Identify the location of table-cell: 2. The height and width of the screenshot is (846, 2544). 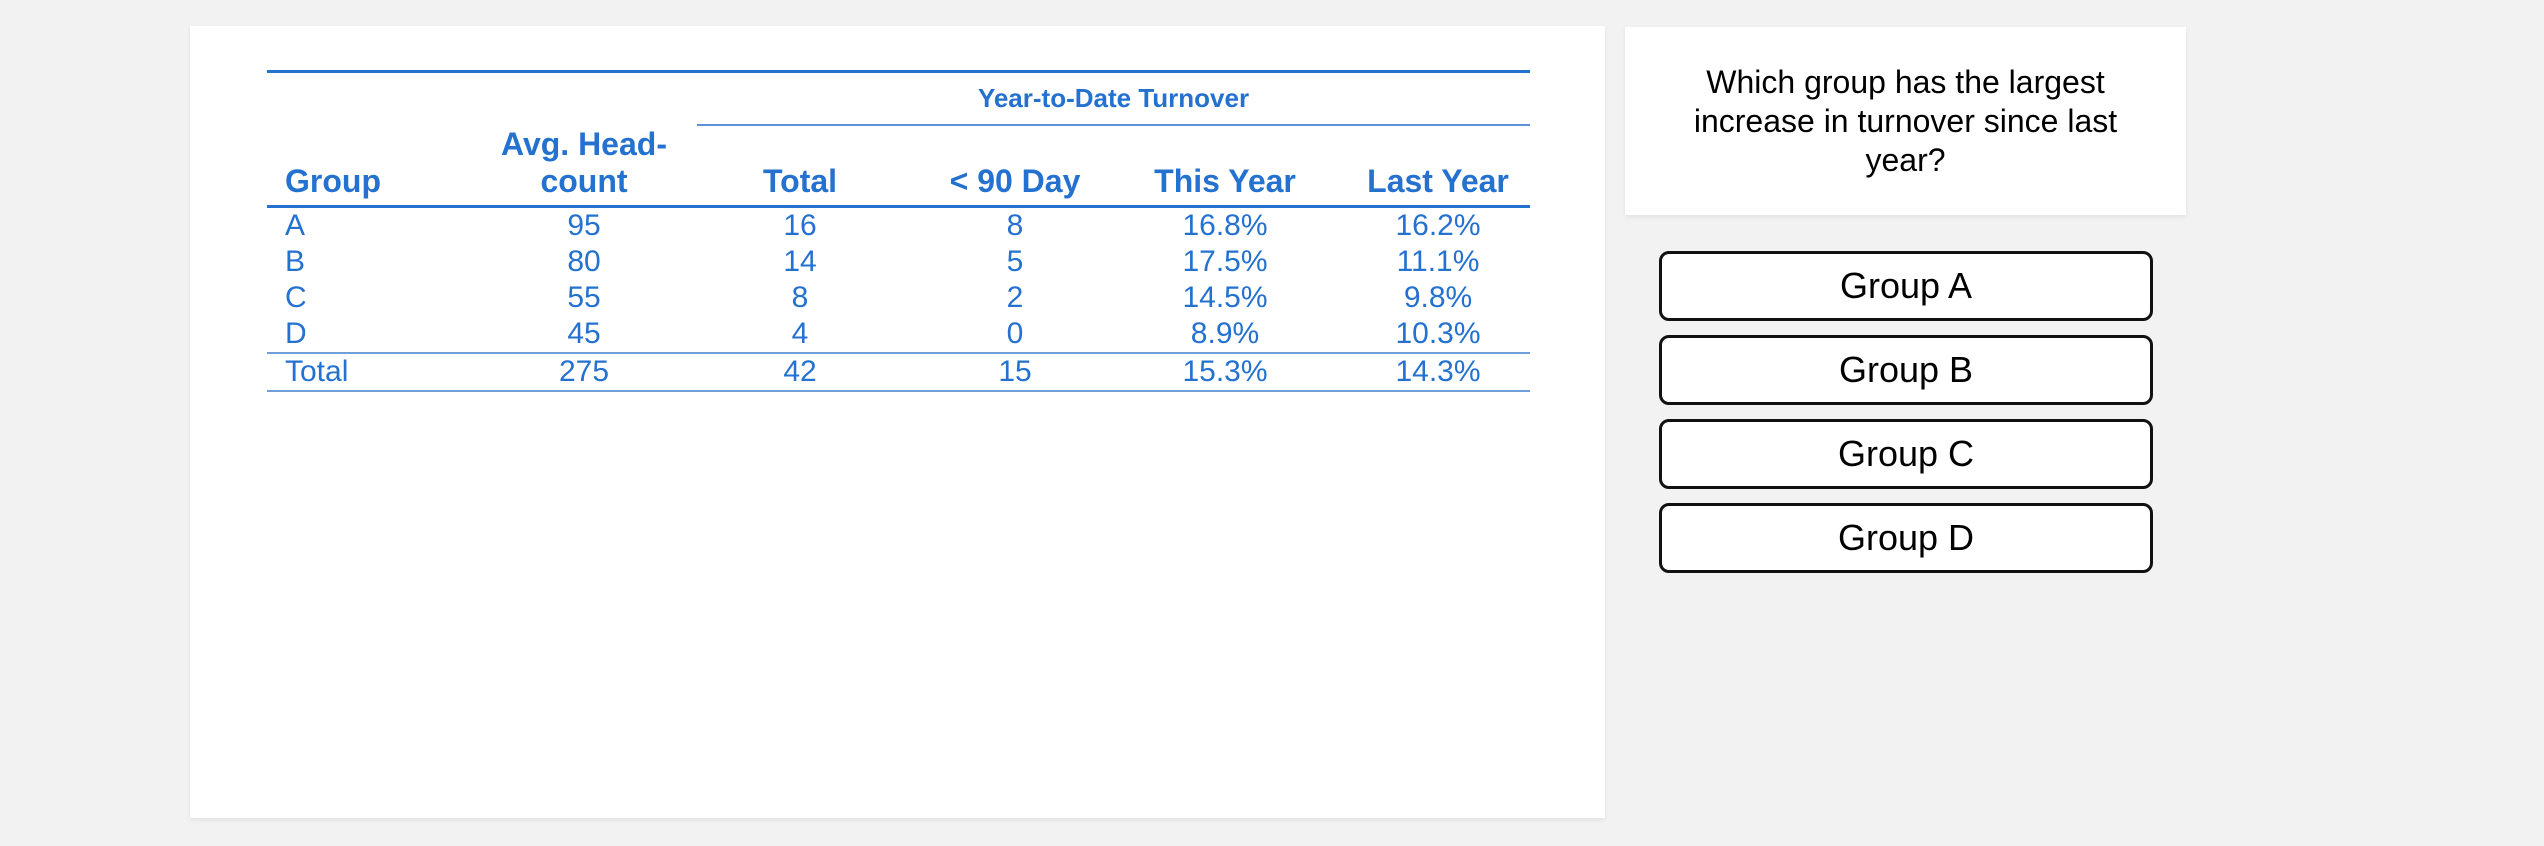
(1015, 297).